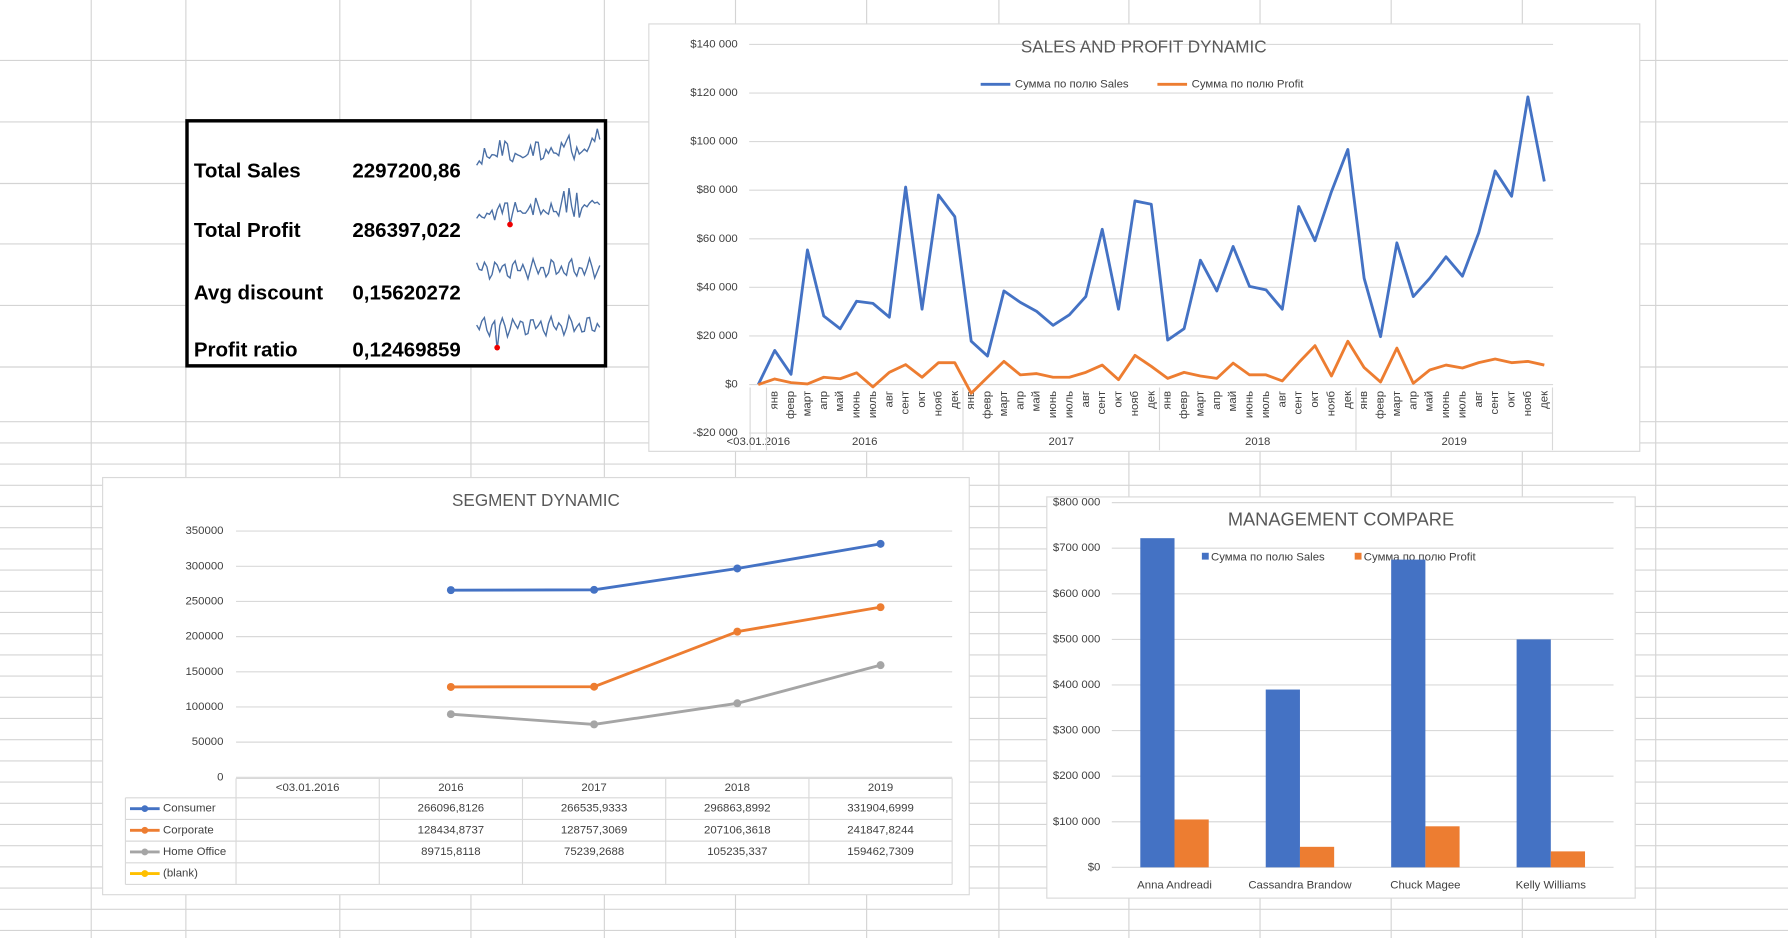  Describe the element at coordinates (737, 788) in the screenshot. I see `x-tick-label: 2018` at that location.